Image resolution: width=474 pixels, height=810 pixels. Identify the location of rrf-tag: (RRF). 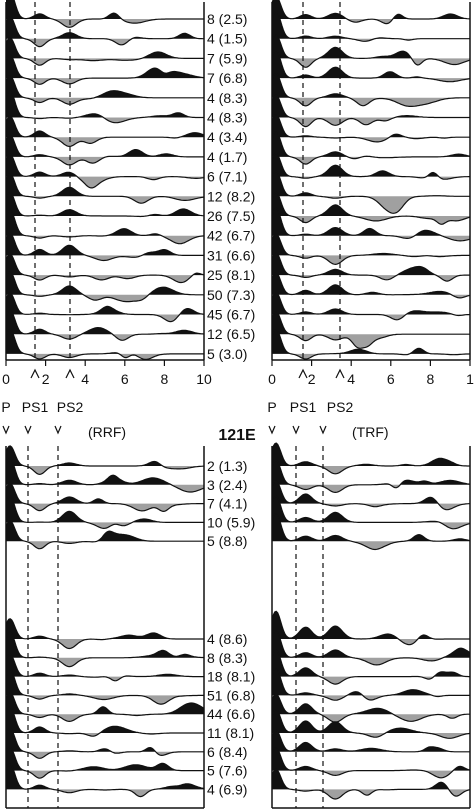
(107, 432).